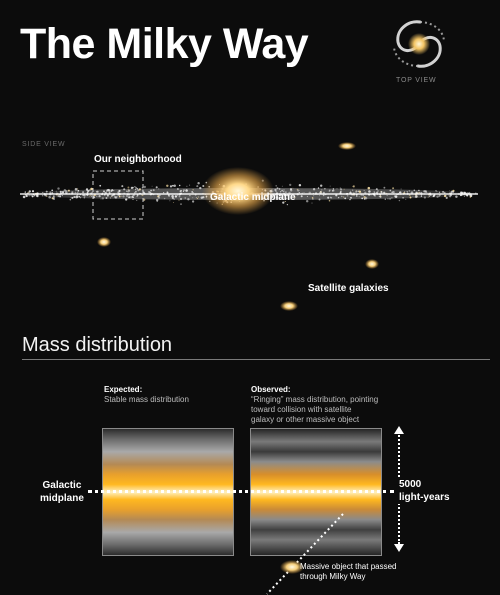 Image resolution: width=500 pixels, height=595 pixels. I want to click on midplane-axis-label-line: midplane, so click(62, 498).